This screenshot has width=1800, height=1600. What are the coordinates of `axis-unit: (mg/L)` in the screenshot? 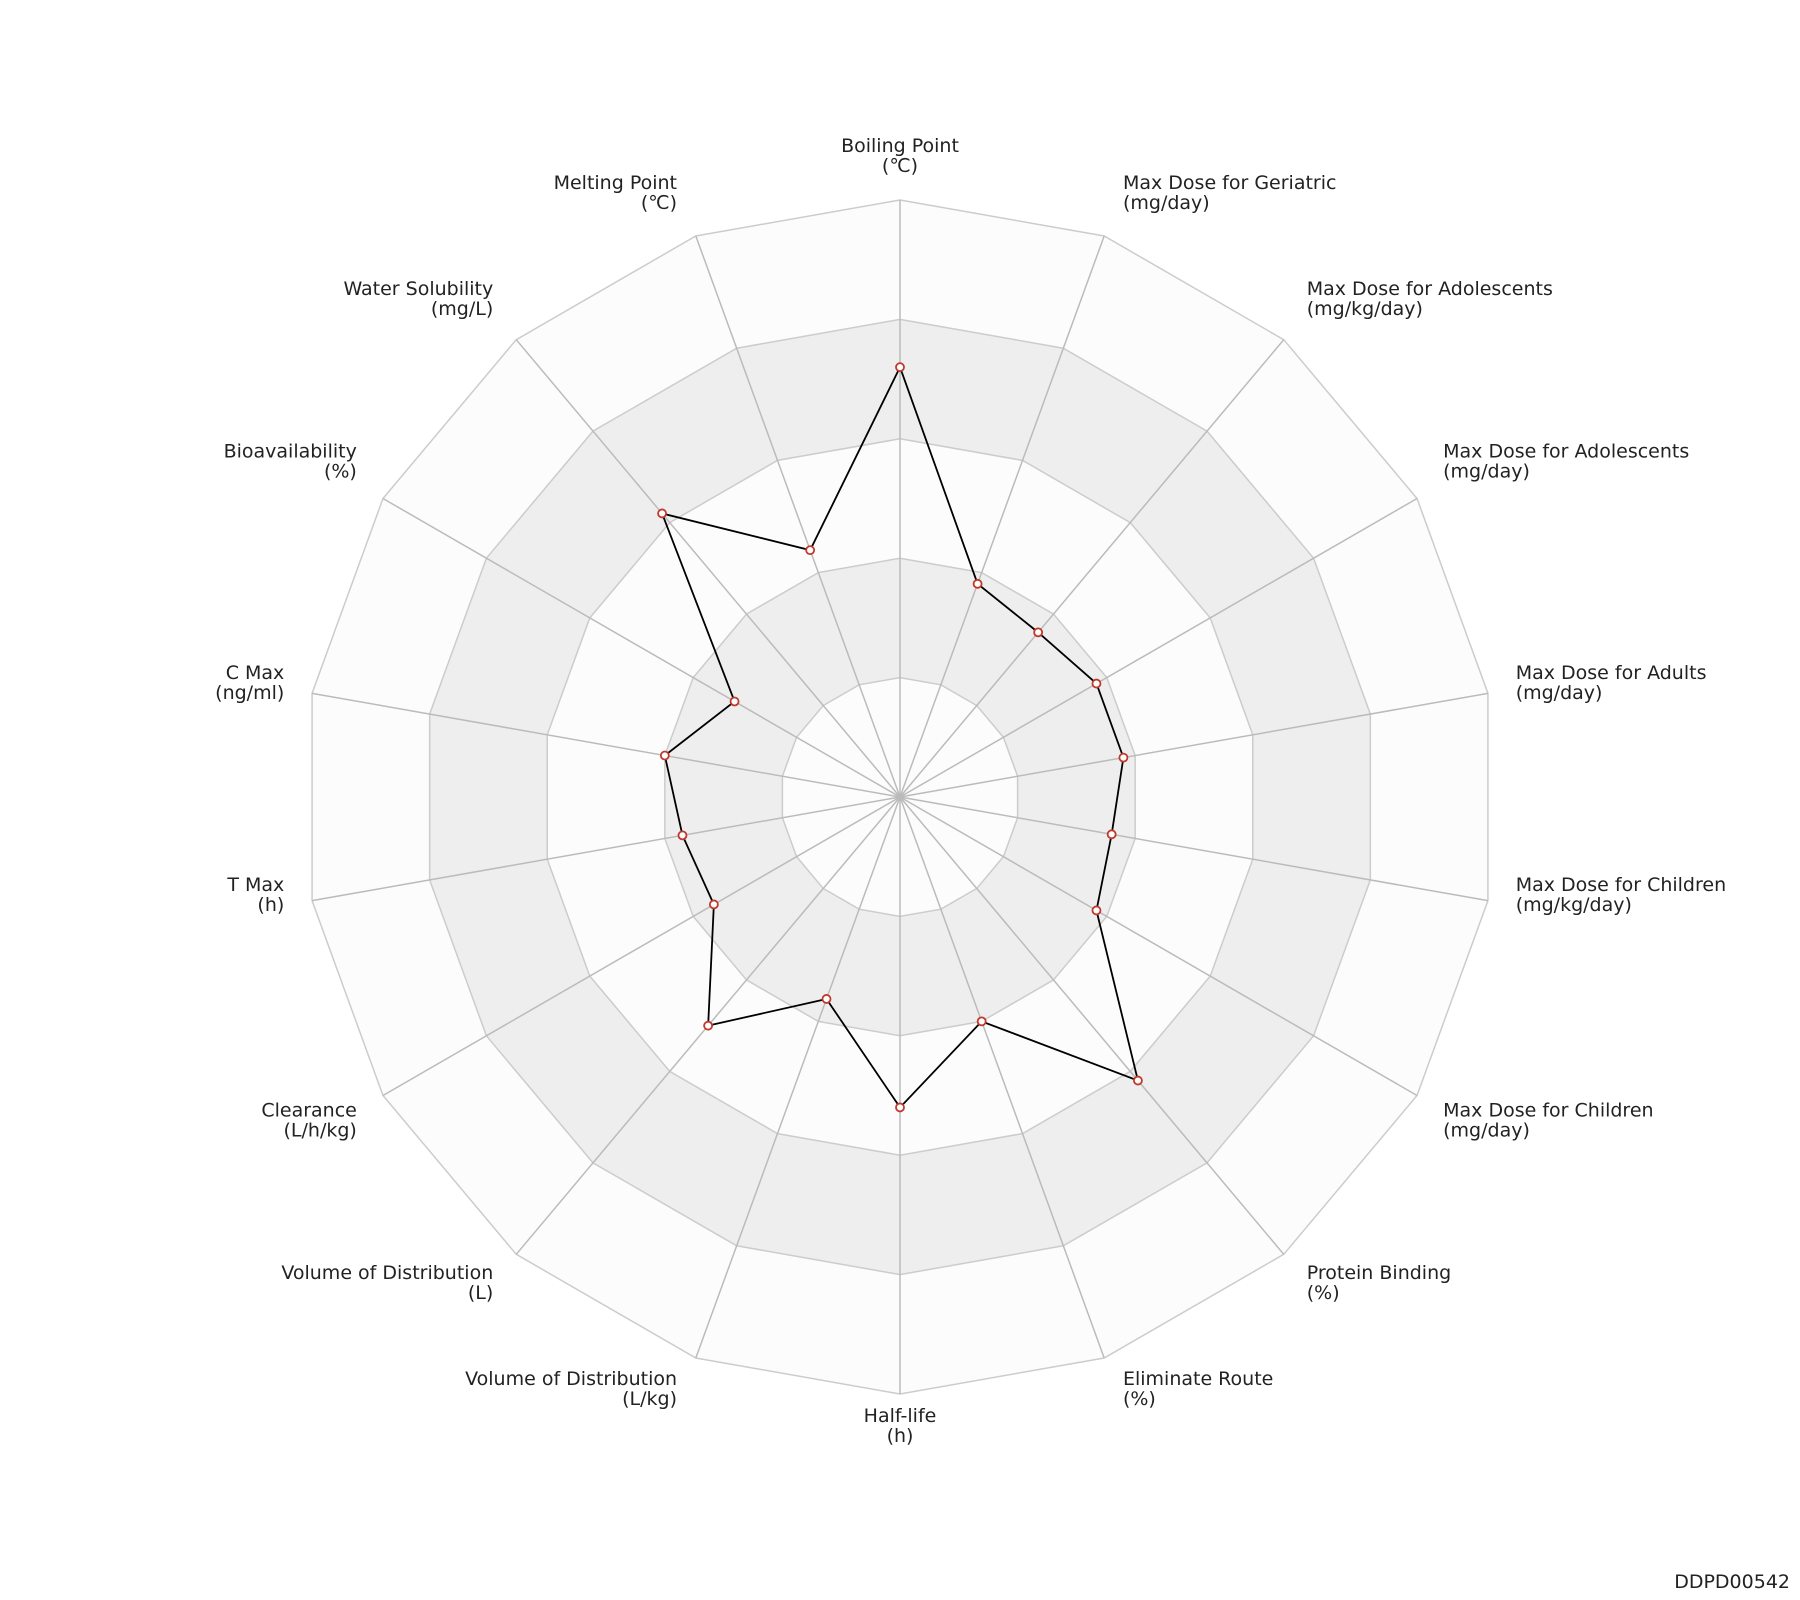 It's located at (462, 309).